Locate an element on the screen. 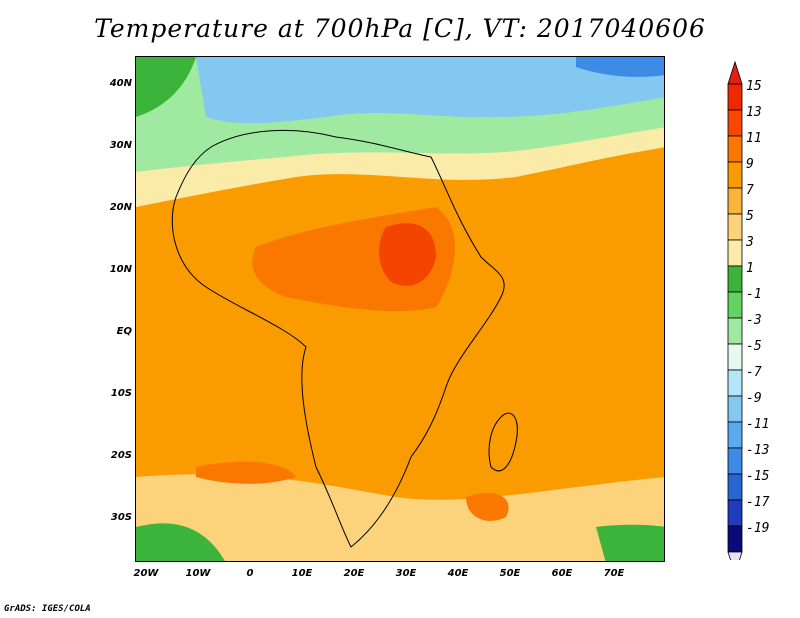 Image resolution: width=800 pixels, height=618 pixels. colorbar-label-neg15: -15 is located at coordinates (758, 476).